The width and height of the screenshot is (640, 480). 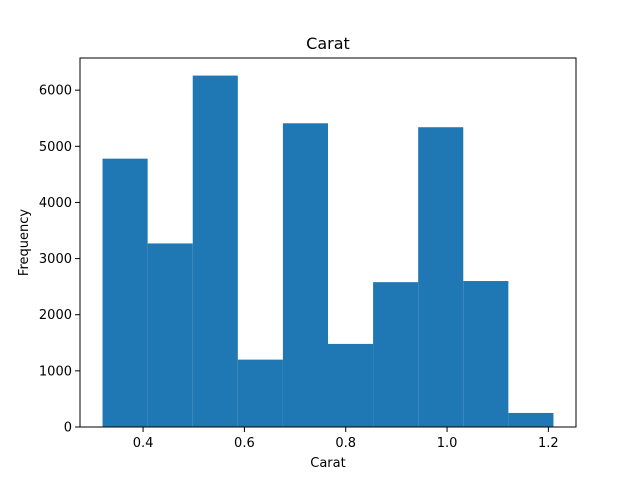 What do you see at coordinates (328, 43) in the screenshot?
I see `chart-title: Carat` at bounding box center [328, 43].